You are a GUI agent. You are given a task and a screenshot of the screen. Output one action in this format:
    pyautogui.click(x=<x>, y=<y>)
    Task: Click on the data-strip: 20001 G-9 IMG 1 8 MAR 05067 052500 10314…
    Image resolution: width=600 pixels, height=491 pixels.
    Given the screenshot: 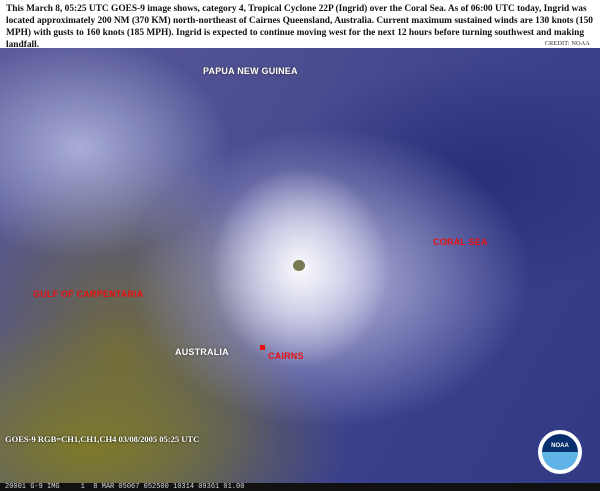 What is the action you would take?
    pyautogui.click(x=300, y=487)
    